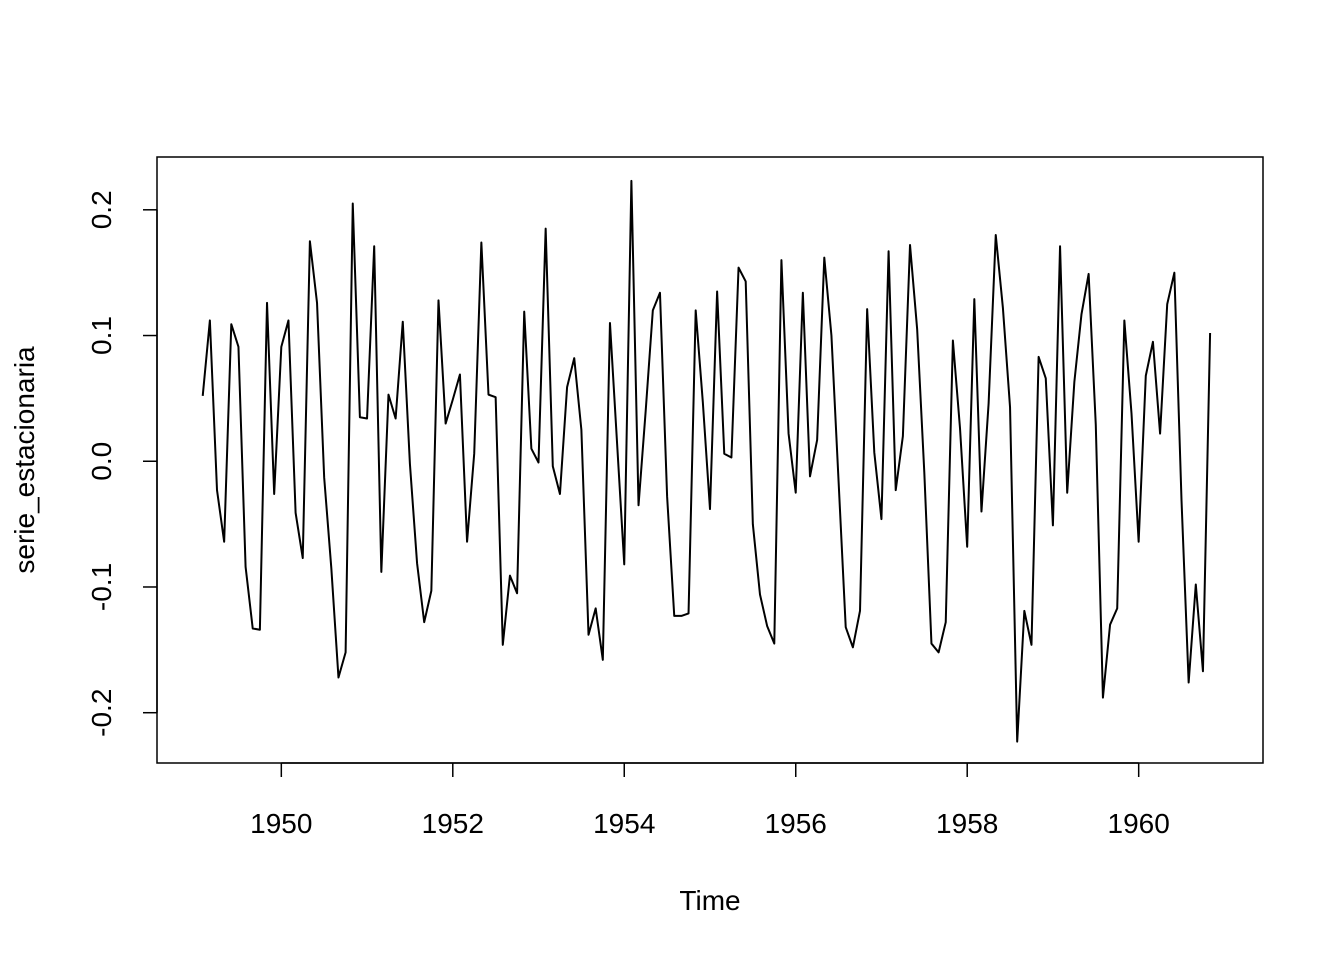 Image resolution: width=1344 pixels, height=960 pixels. What do you see at coordinates (101, 713) in the screenshot?
I see `y-tick-label: -0.2` at bounding box center [101, 713].